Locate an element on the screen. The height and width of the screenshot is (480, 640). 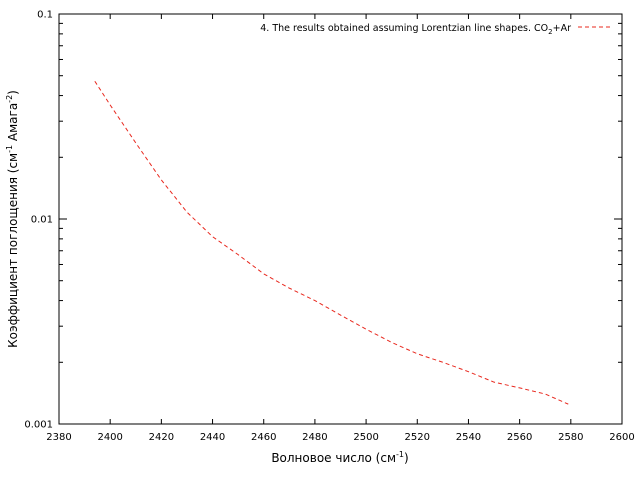
y-tick-label: 0.1 is located at coordinates (45, 15).